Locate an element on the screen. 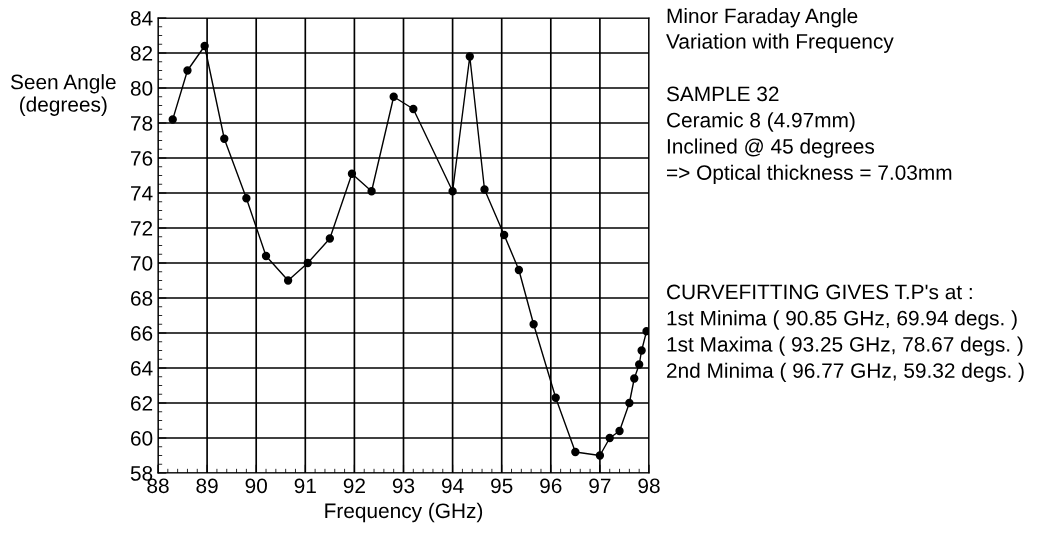 The image size is (1037, 543). y-tick-label: 84 is located at coordinates (141, 18).